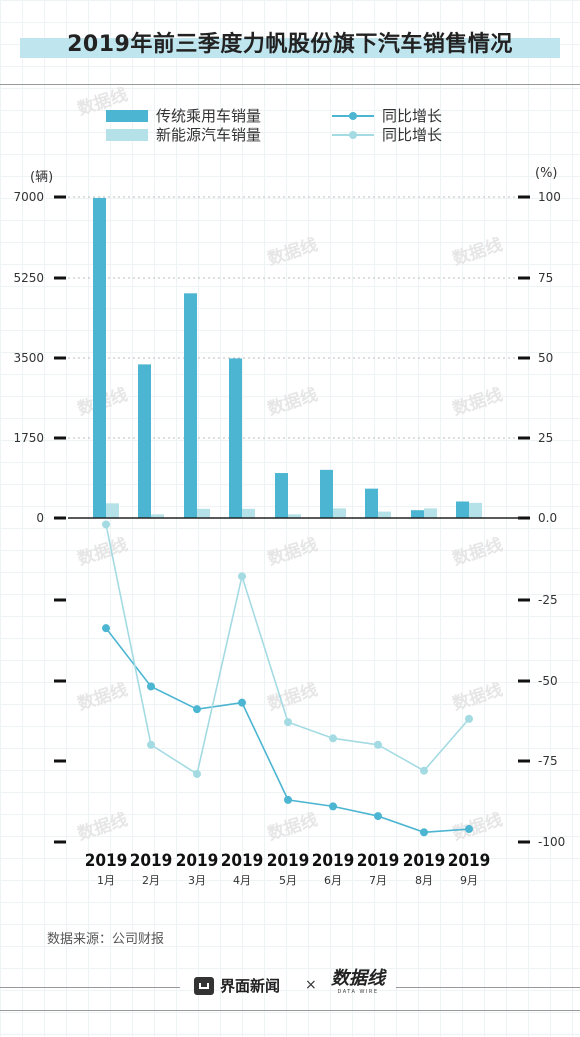 This screenshot has width=580, height=1037. I want to click on legend-traditional-line: 同比增长, so click(387, 115).